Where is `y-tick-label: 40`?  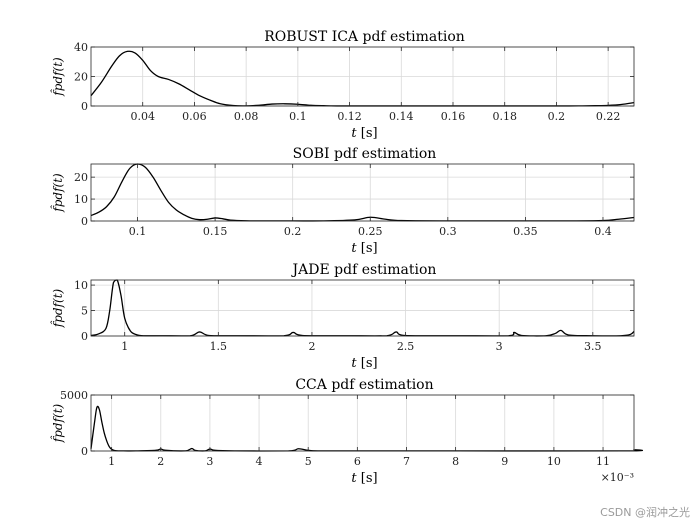
y-tick-label: 40 is located at coordinates (81, 47).